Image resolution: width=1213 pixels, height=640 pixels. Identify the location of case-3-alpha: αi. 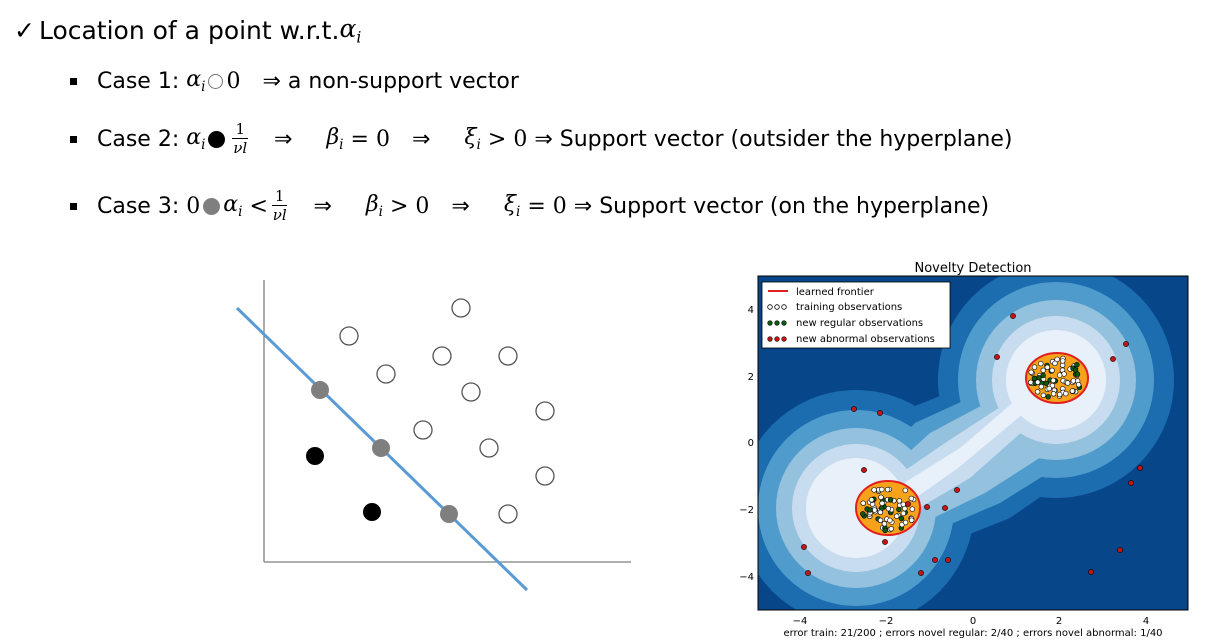
(233, 206).